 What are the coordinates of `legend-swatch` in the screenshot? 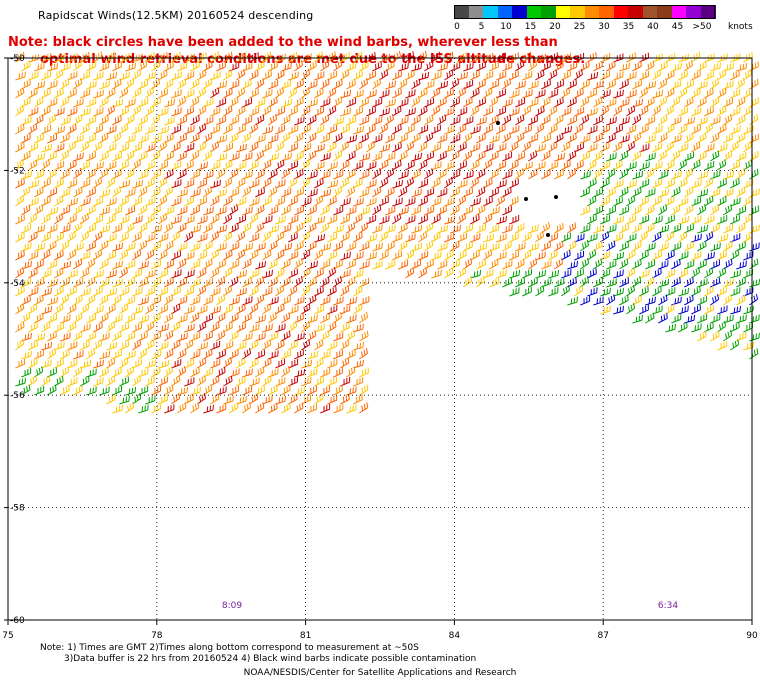 It's located at (461, 12).